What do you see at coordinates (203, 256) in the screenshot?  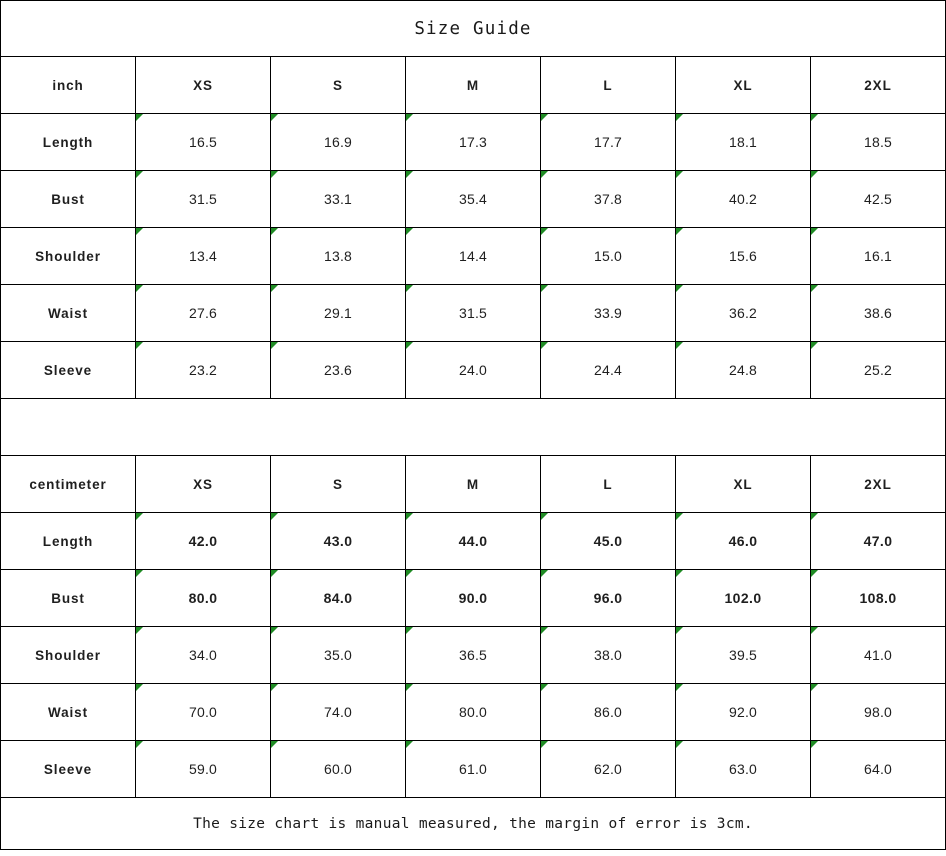 I see `measurement-value: 13.4` at bounding box center [203, 256].